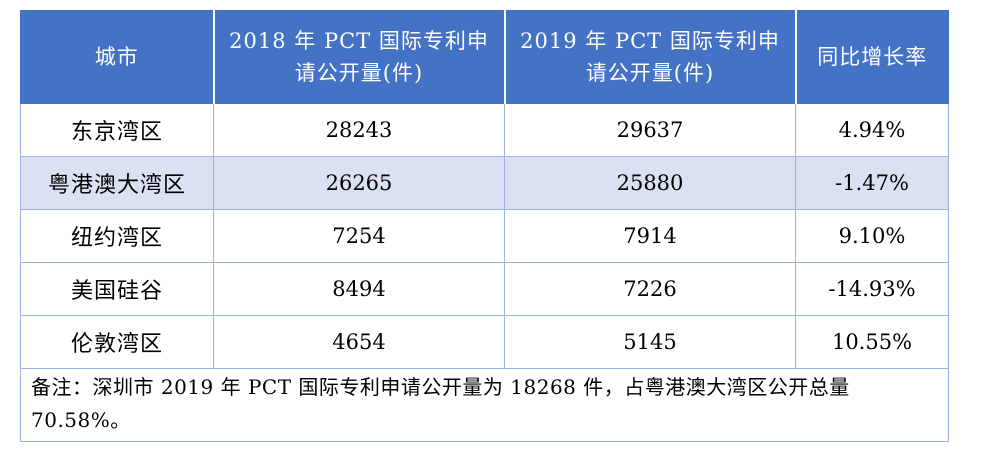 This screenshot has height=455, width=992. What do you see at coordinates (359, 183) in the screenshot?
I see `cell-2018: 26265` at bounding box center [359, 183].